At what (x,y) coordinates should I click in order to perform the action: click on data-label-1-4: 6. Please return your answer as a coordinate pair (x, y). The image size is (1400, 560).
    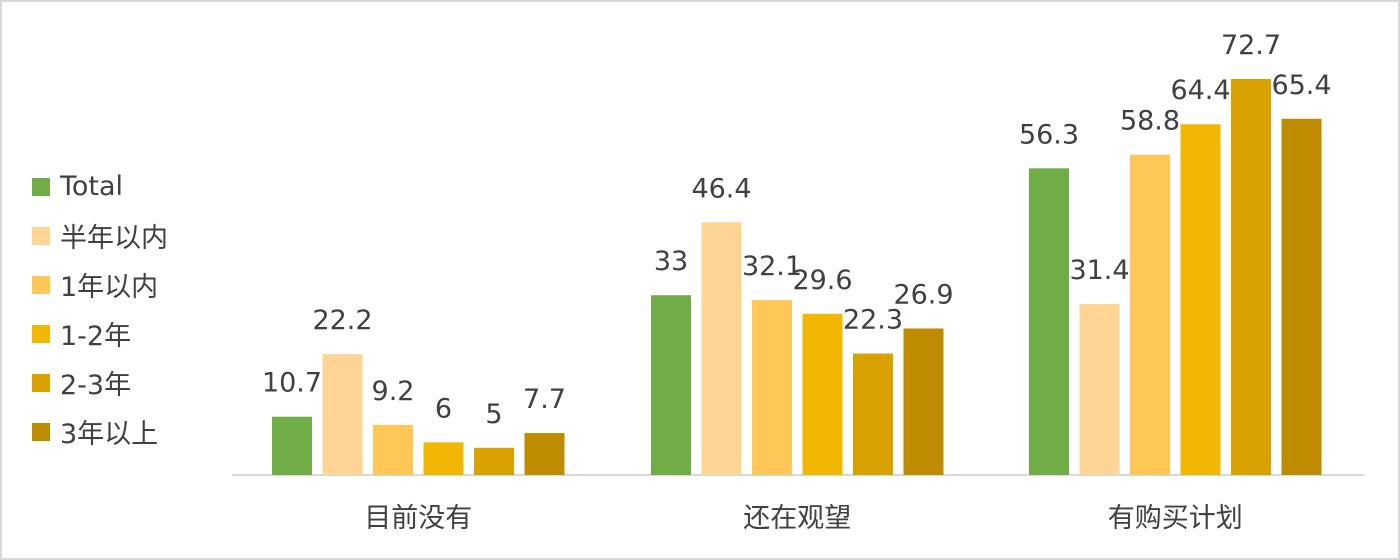
    Looking at the image, I should click on (443, 408).